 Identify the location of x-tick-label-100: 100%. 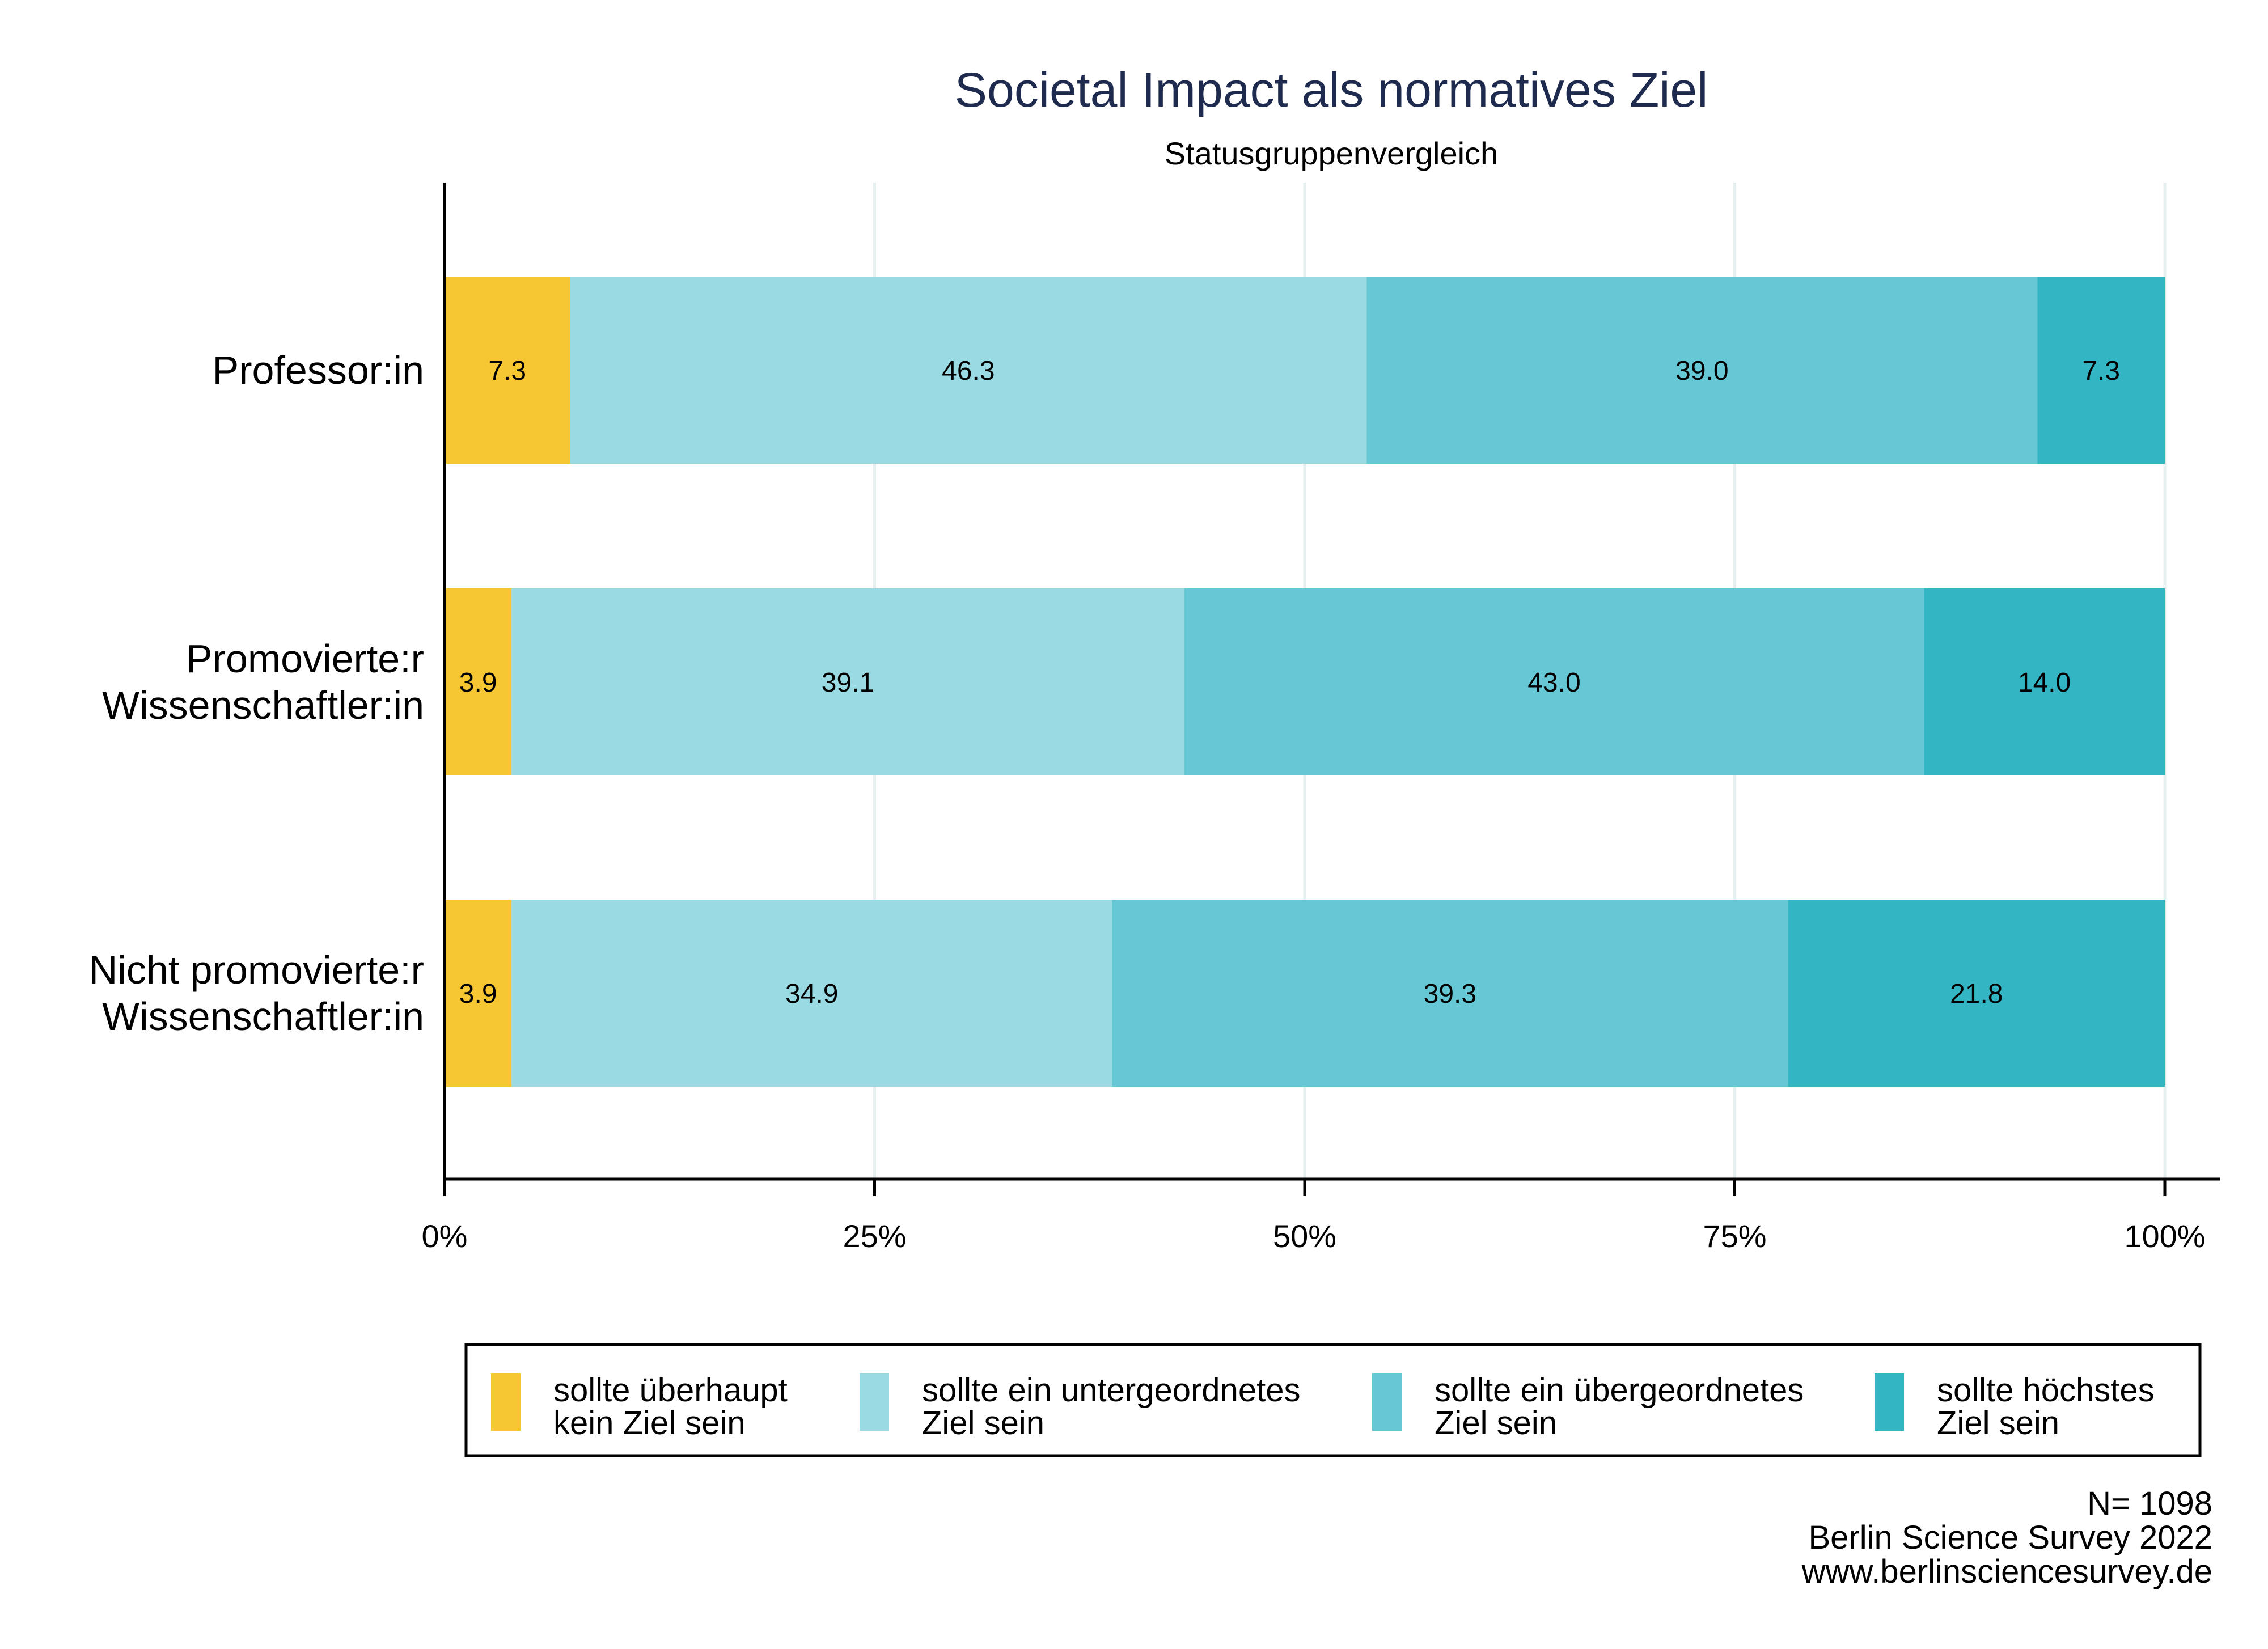
(2164, 1236).